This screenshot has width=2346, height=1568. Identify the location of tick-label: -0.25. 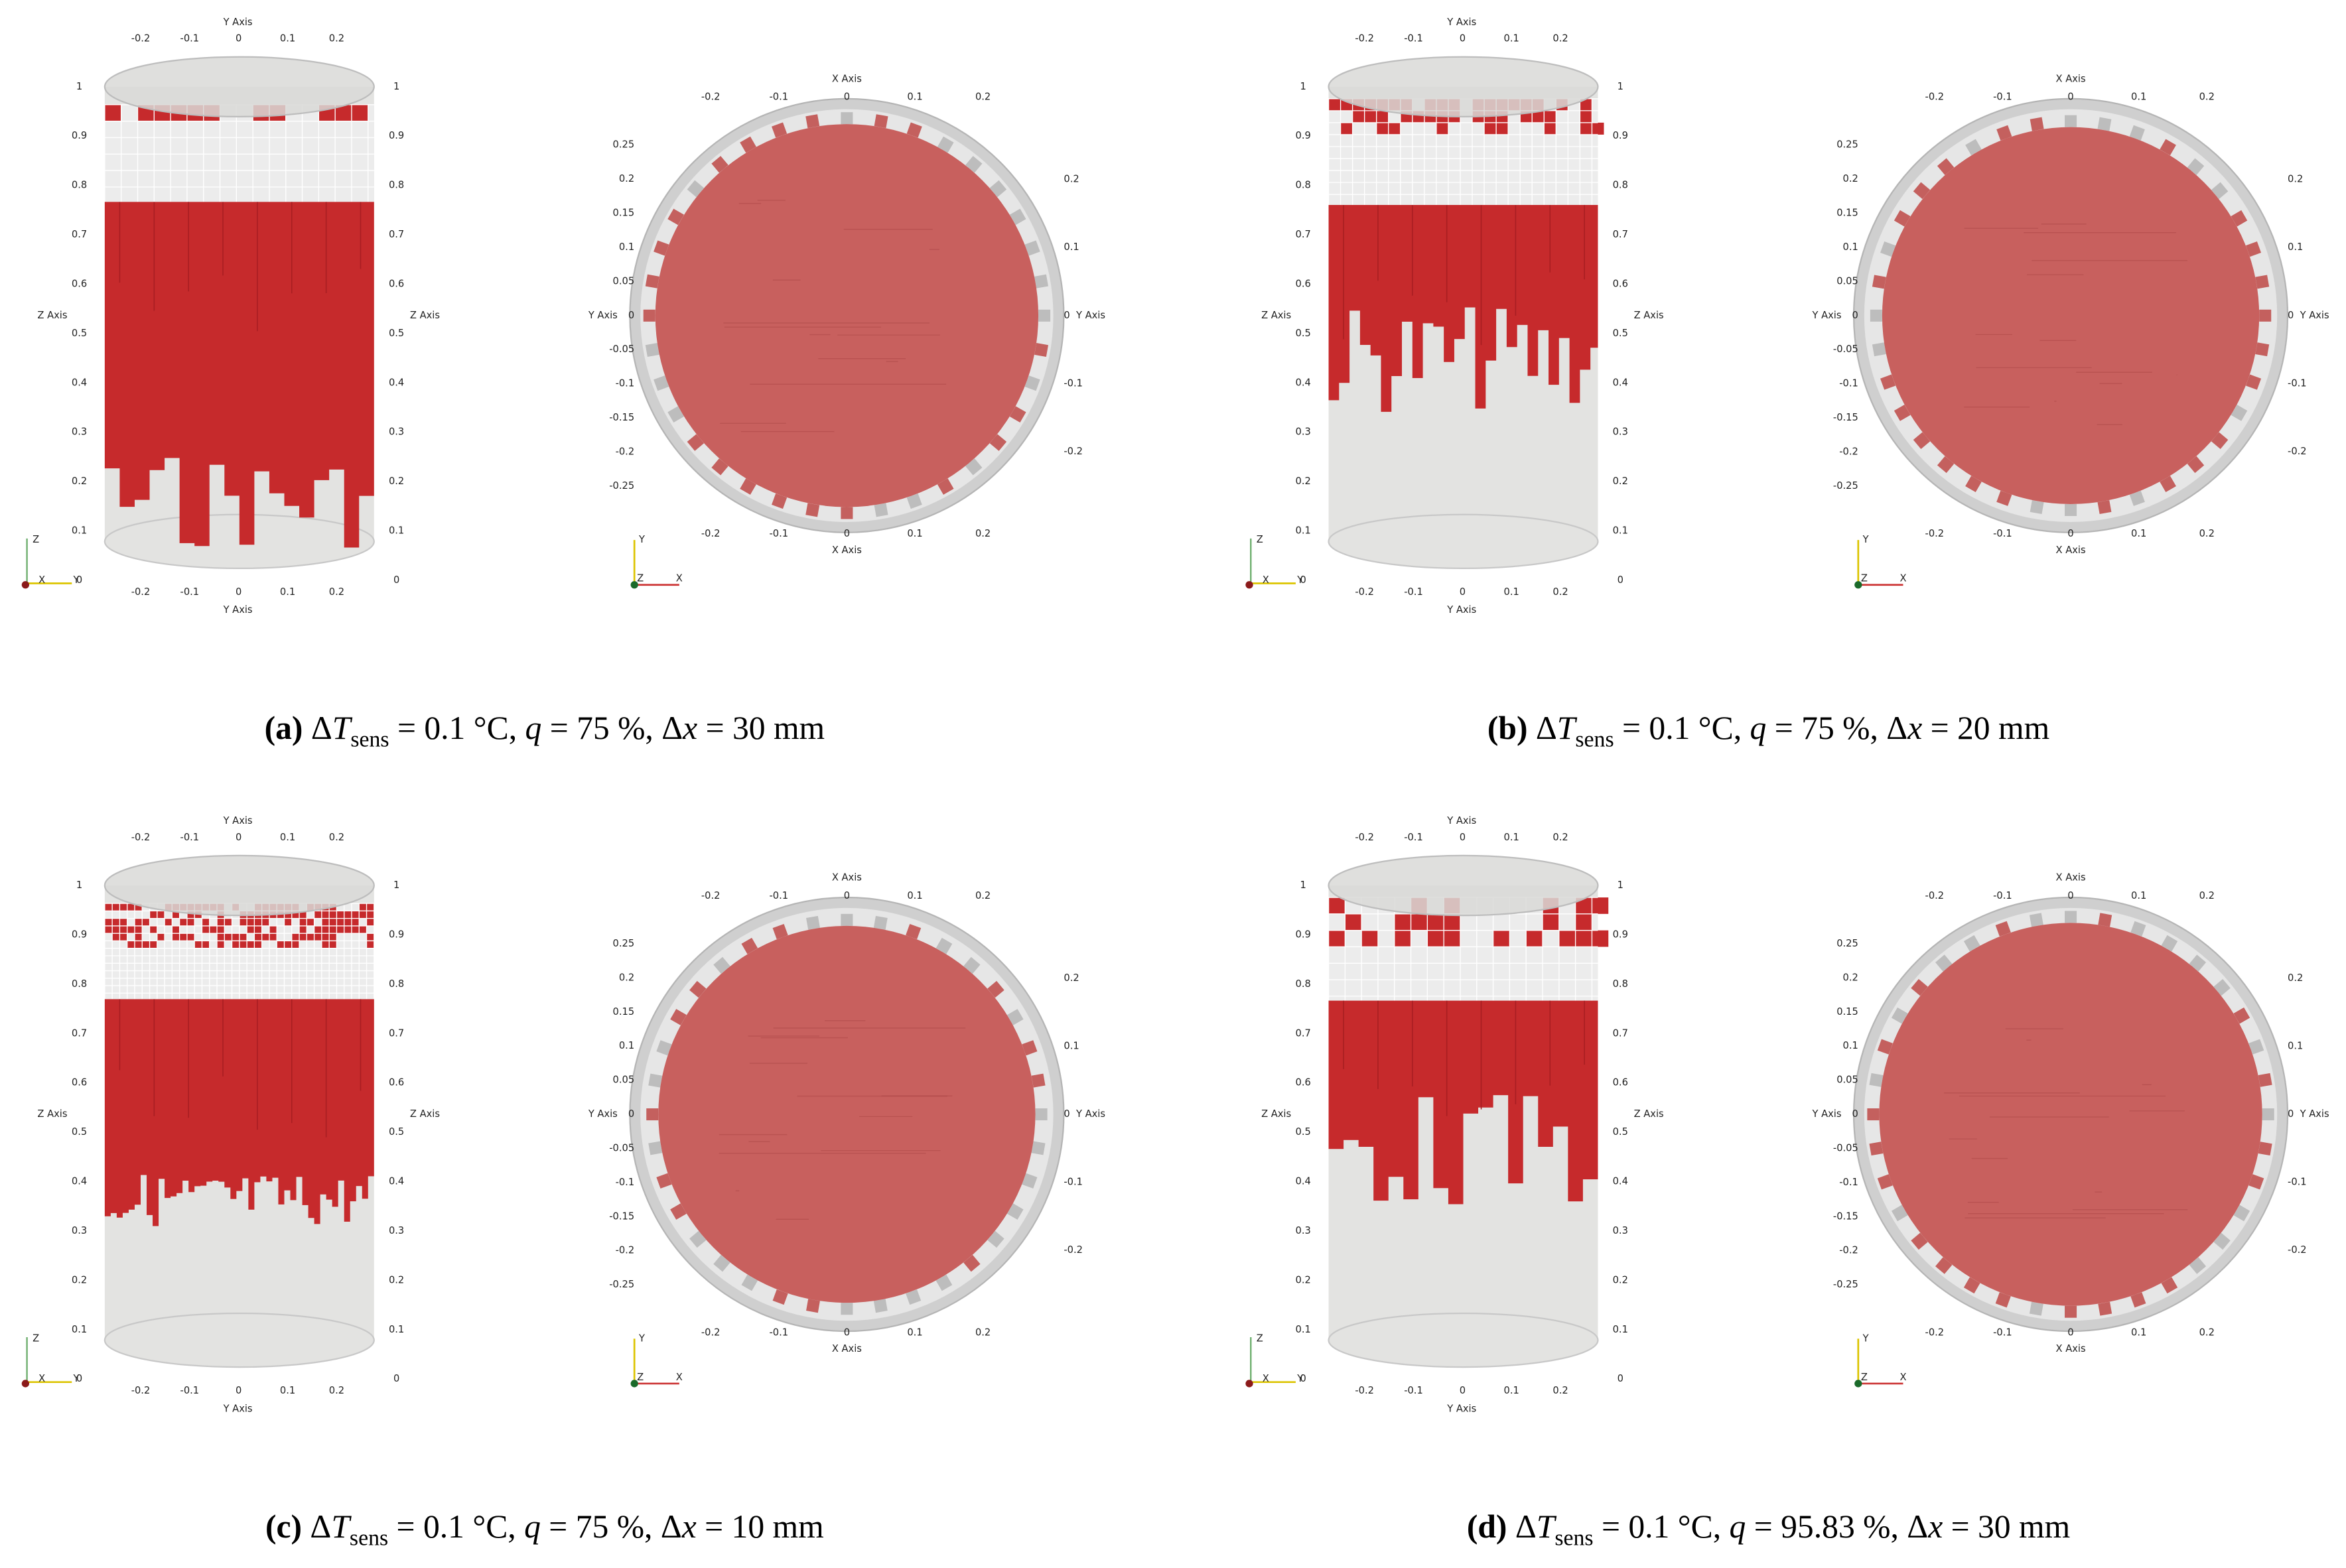
(621, 485).